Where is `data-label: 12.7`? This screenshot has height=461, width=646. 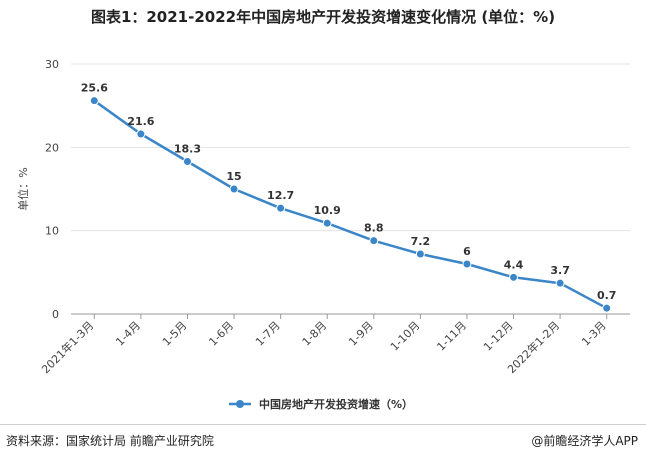
data-label: 12.7 is located at coordinates (280, 195).